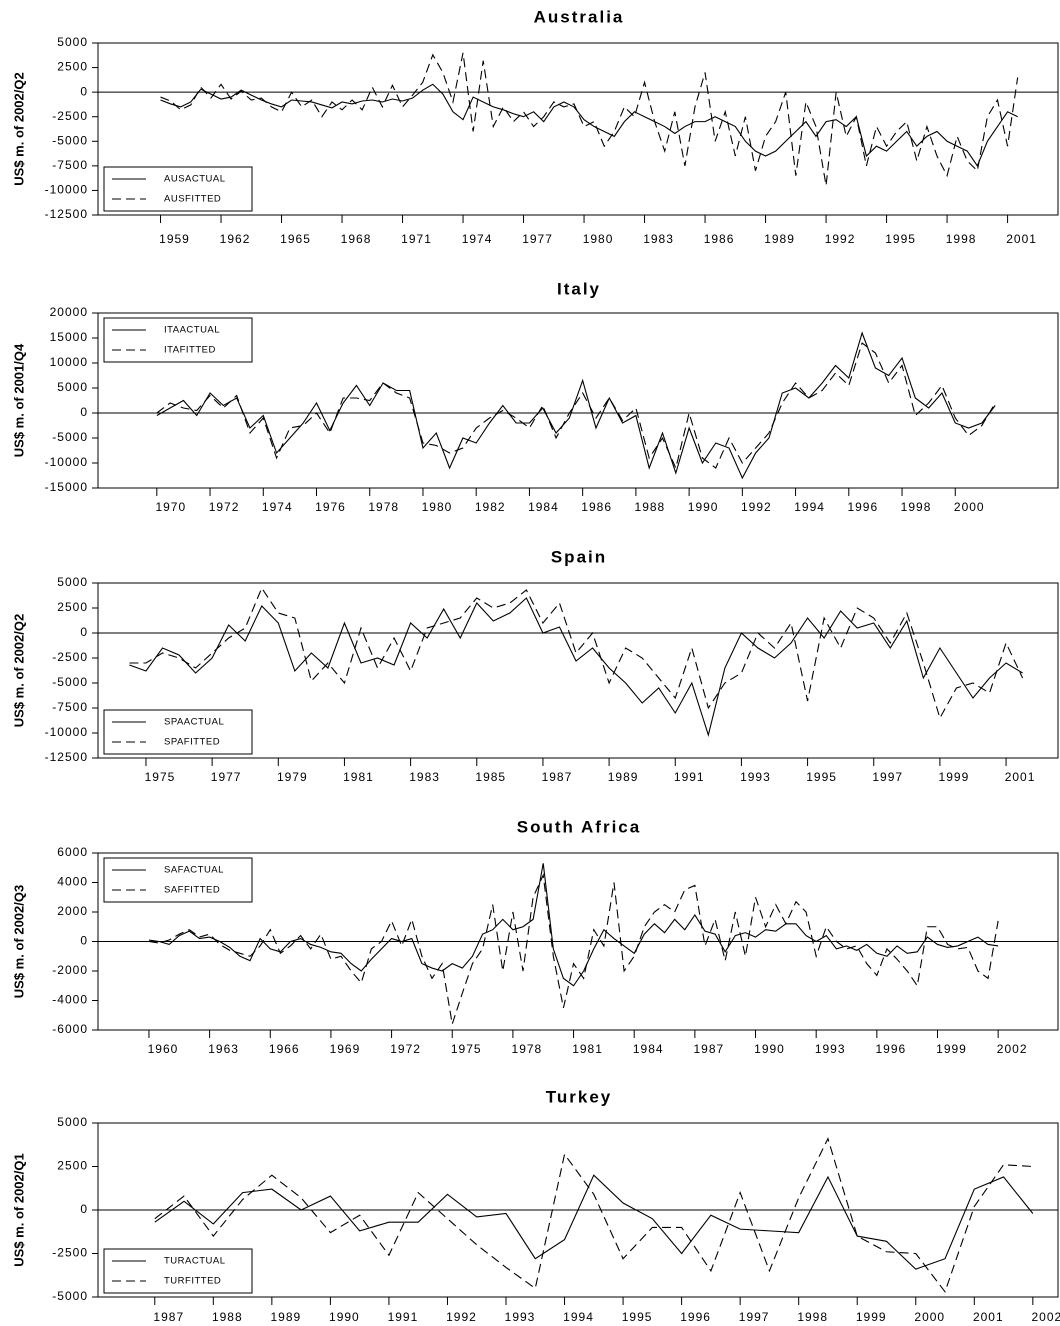 This screenshot has width=1060, height=1326. I want to click on chart-title: Australia, so click(579, 16).